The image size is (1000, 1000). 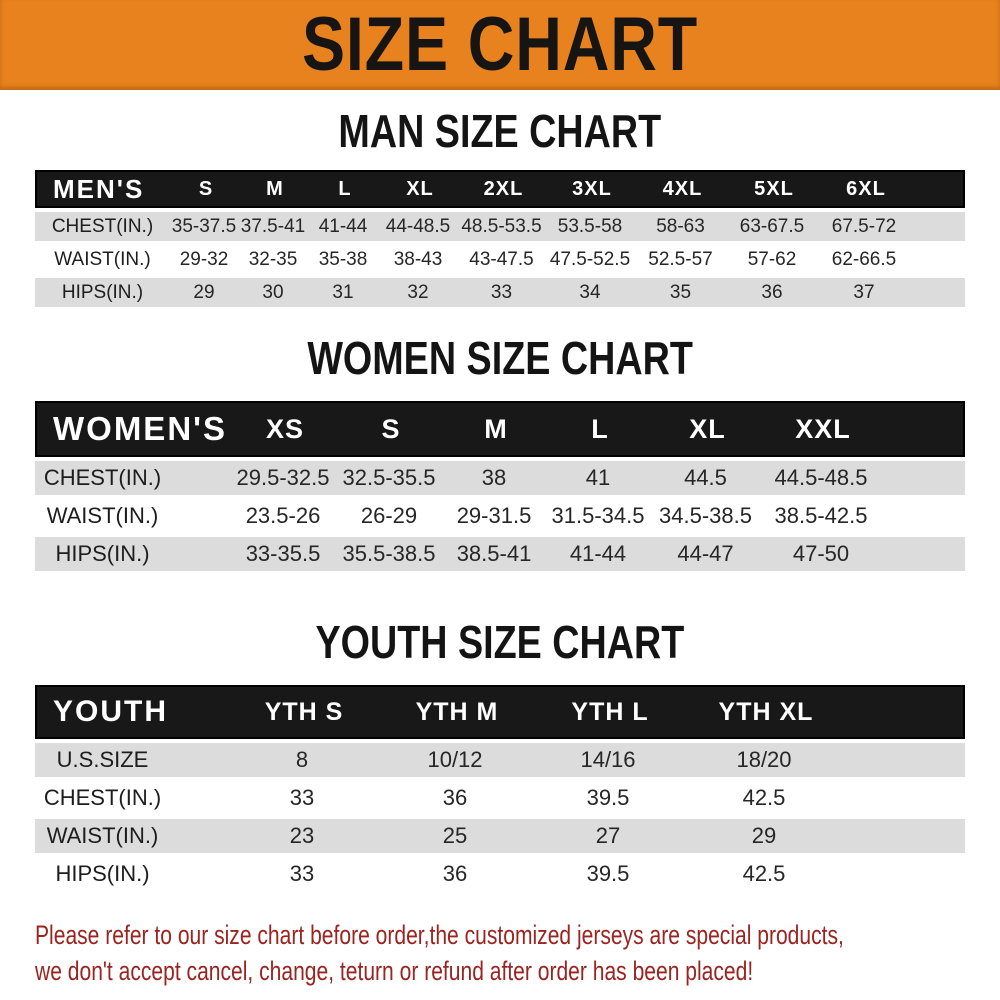 What do you see at coordinates (494, 553) in the screenshot?
I see `size-value-cell: 38.5-41` at bounding box center [494, 553].